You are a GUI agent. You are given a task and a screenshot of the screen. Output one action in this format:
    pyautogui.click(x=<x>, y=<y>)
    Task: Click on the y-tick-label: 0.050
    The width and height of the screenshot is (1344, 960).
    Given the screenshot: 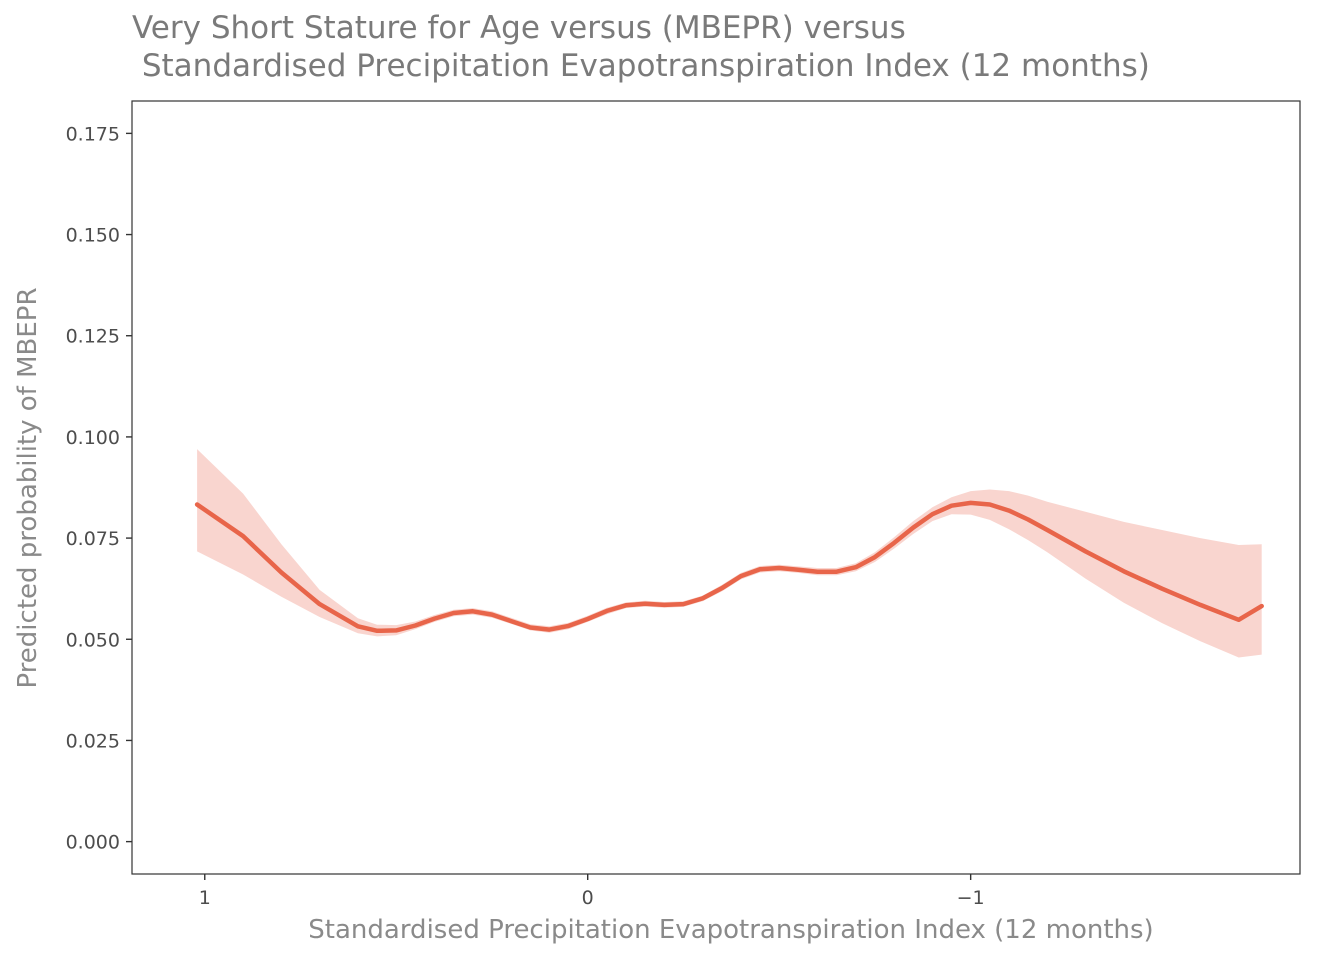 What is the action you would take?
    pyautogui.click(x=93, y=640)
    